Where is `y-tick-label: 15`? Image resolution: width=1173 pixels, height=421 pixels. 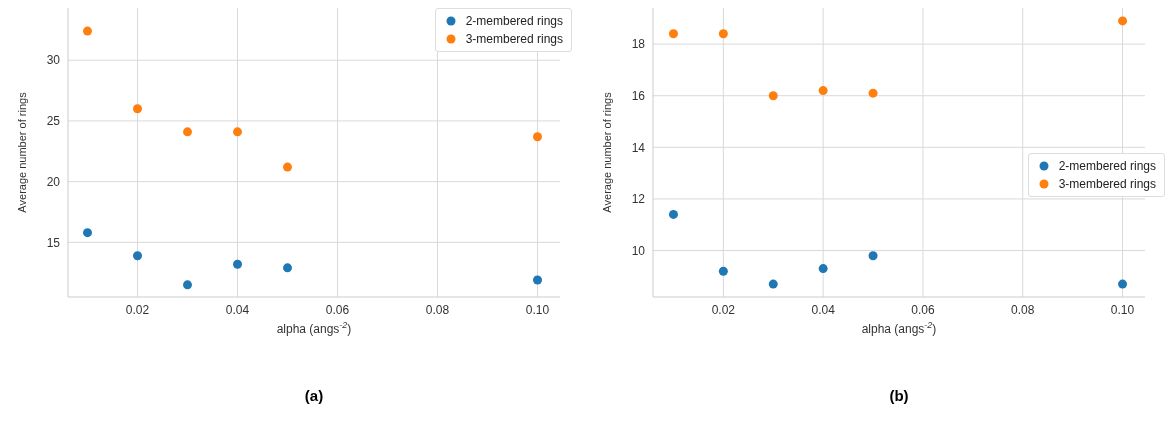
y-tick-label: 15 is located at coordinates (53, 242).